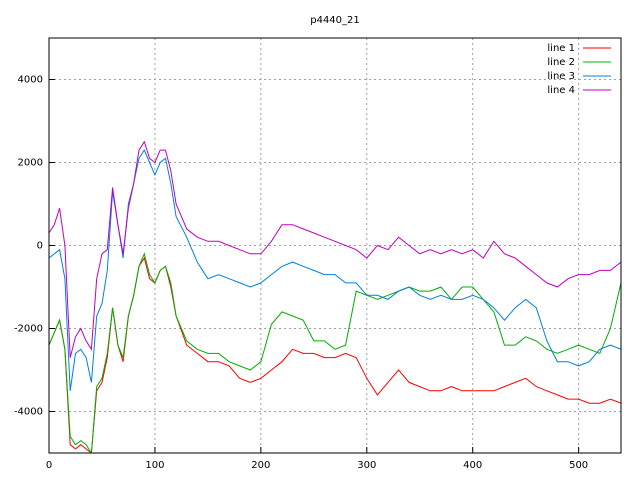 The image size is (640, 480). What do you see at coordinates (30, 163) in the screenshot?
I see `y-tick-label: 2000` at bounding box center [30, 163].